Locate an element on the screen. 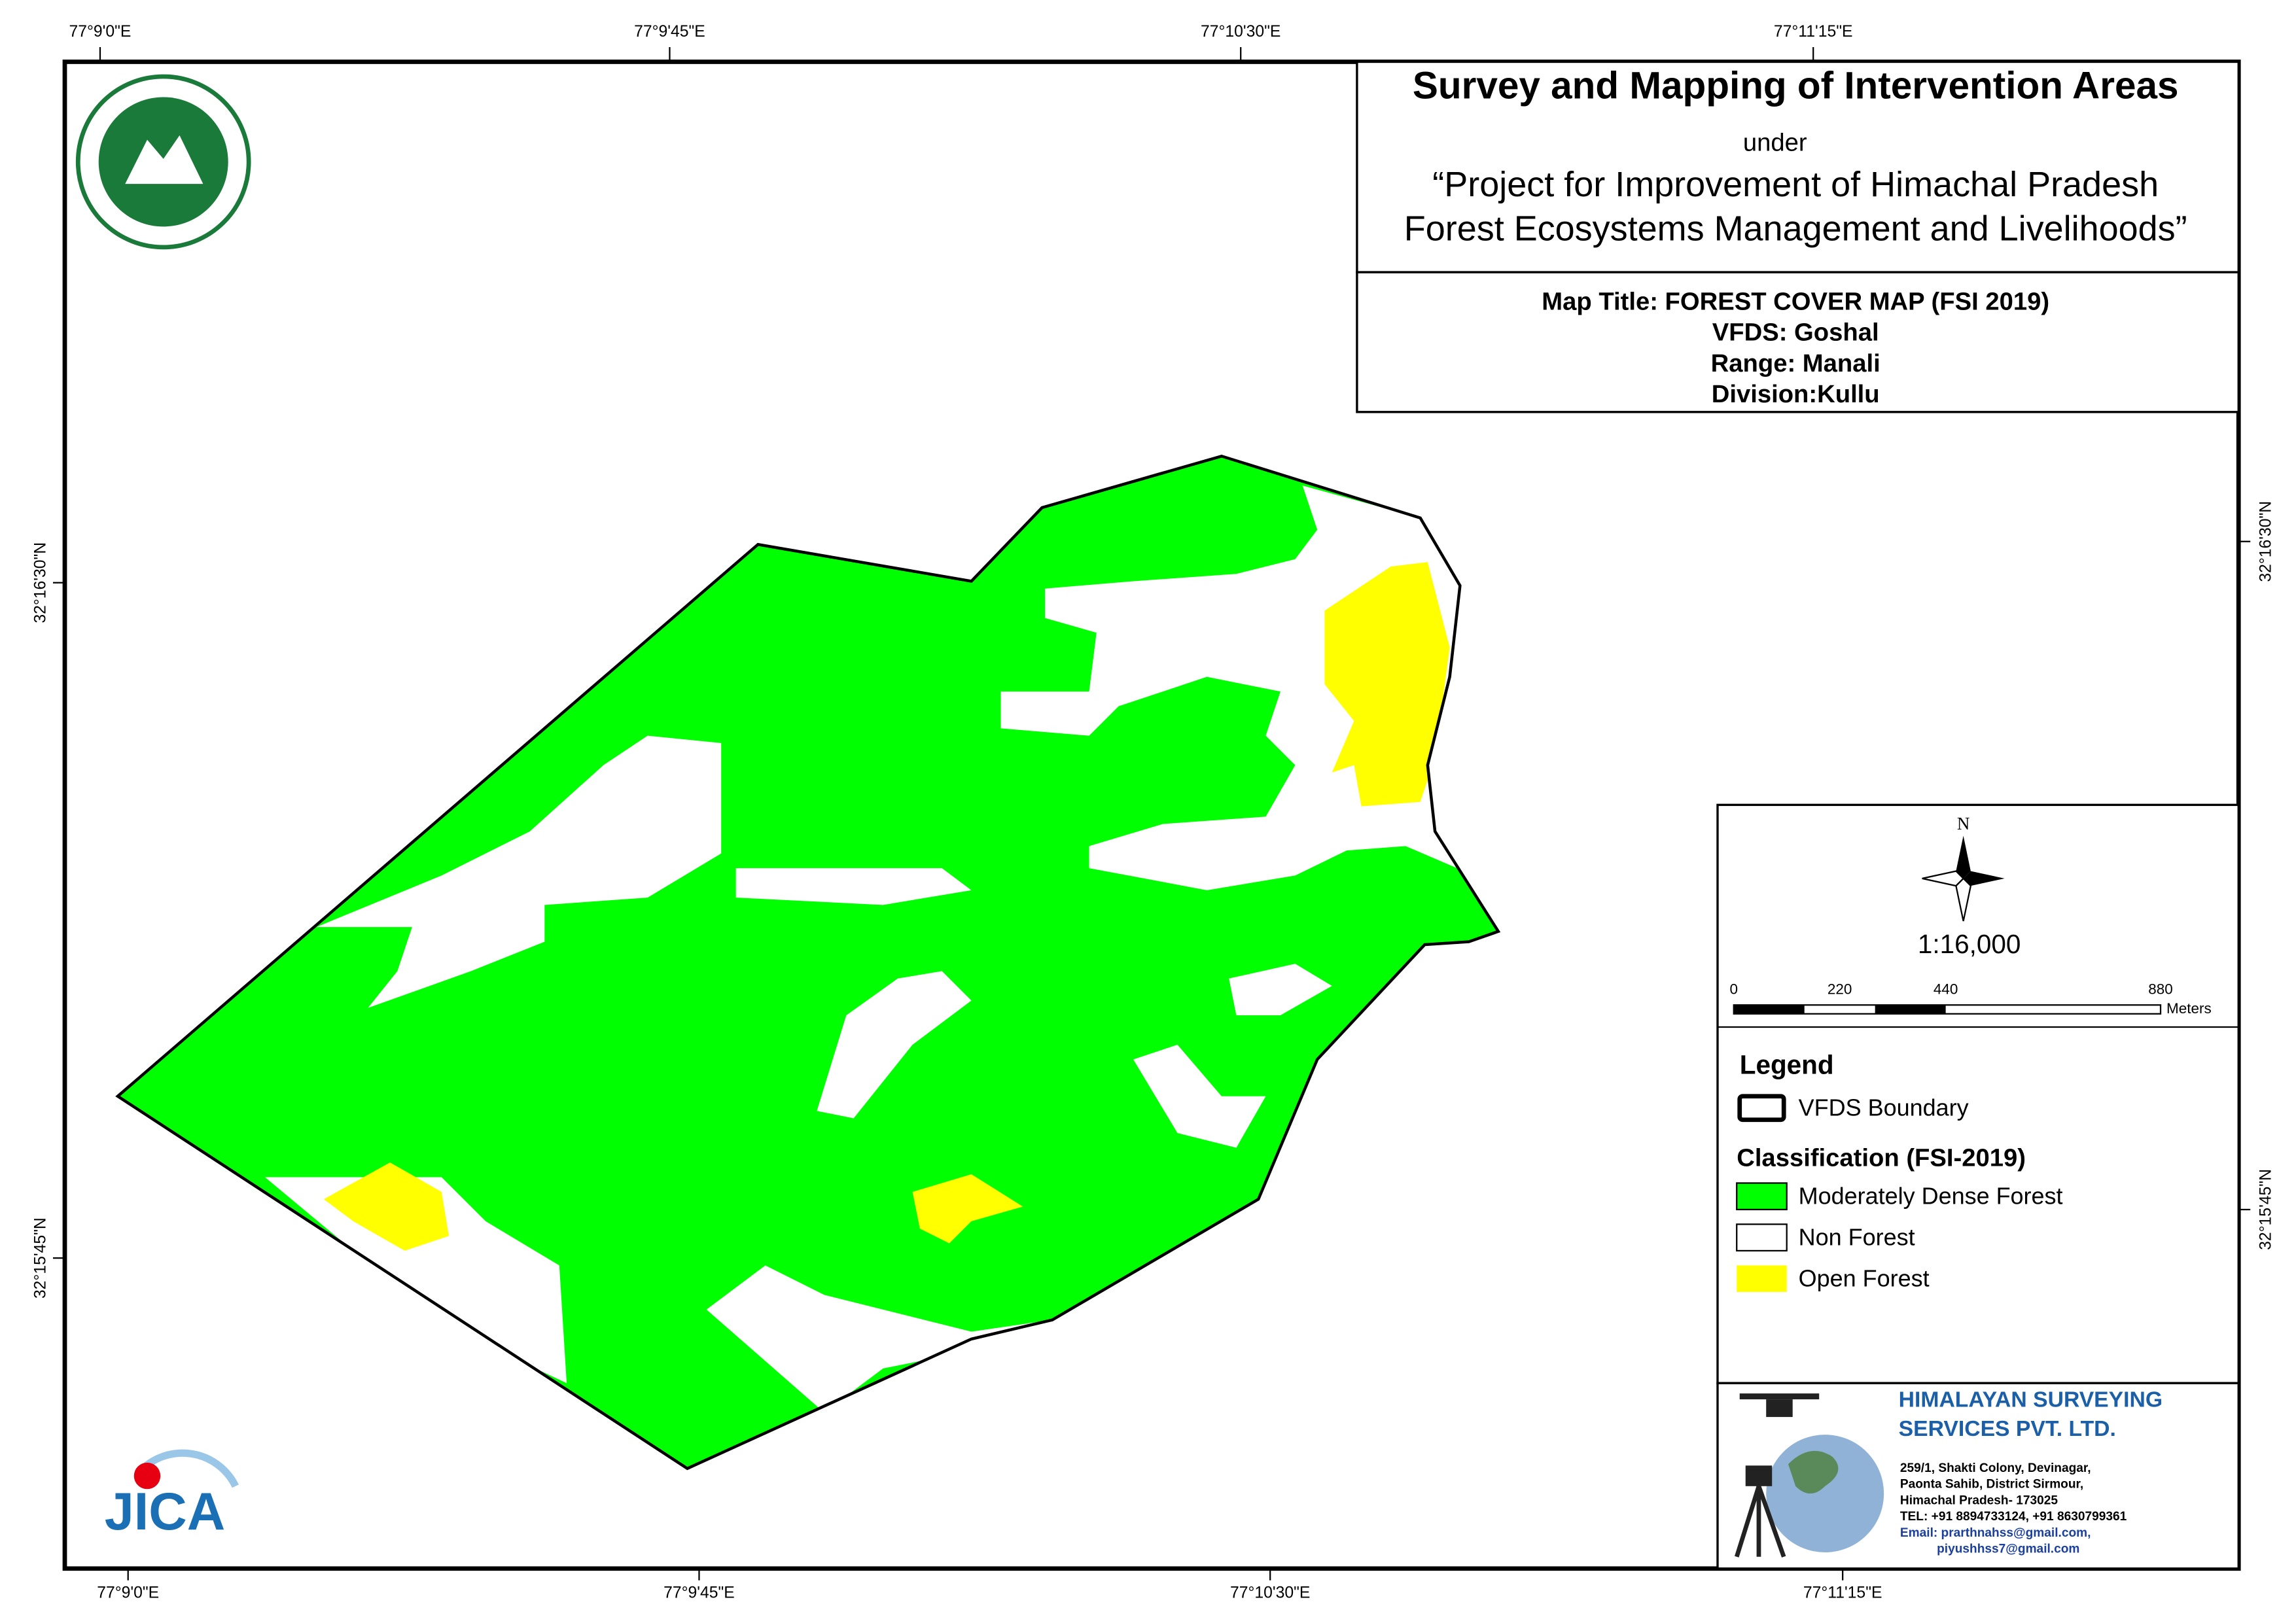 Image resolution: width=2296 pixels, height=1623 pixels. scale-ratio: 1:16,000 is located at coordinates (1970, 944).